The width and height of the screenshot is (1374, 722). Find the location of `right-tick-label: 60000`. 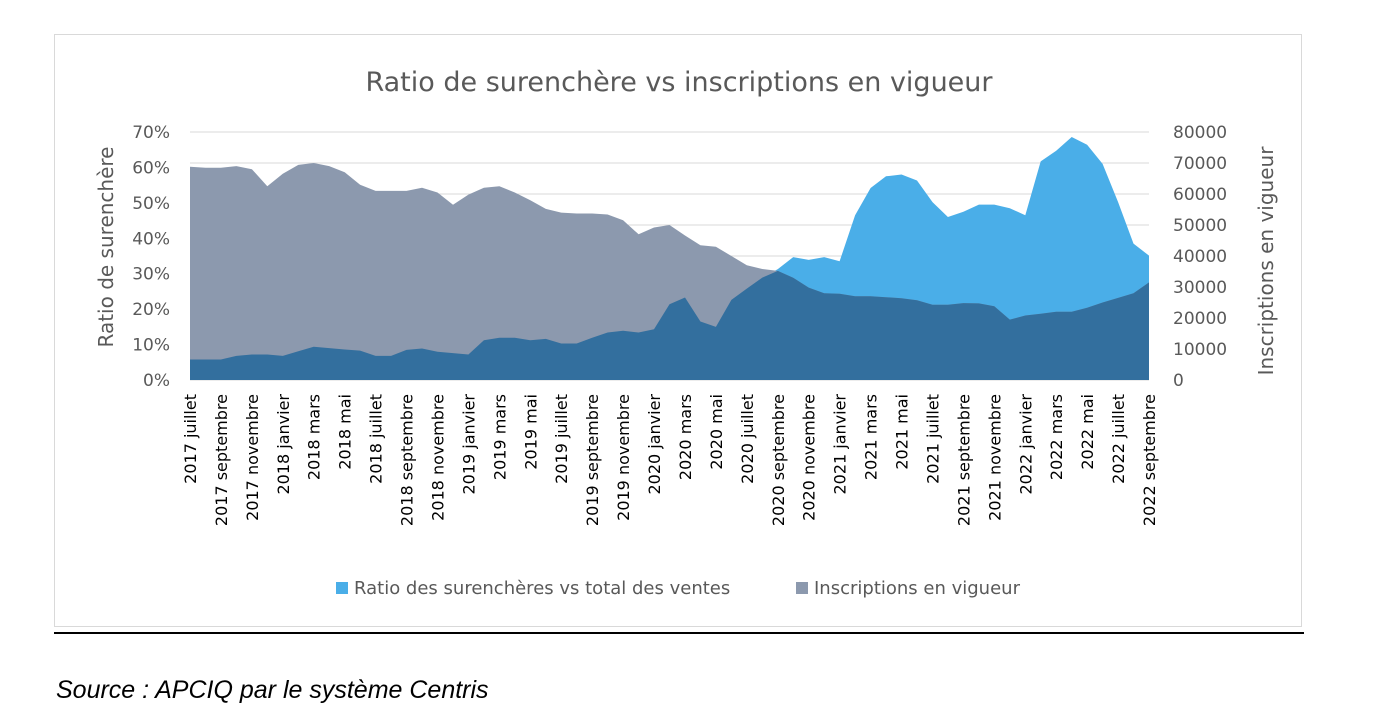

right-tick-label: 60000 is located at coordinates (1200, 195).